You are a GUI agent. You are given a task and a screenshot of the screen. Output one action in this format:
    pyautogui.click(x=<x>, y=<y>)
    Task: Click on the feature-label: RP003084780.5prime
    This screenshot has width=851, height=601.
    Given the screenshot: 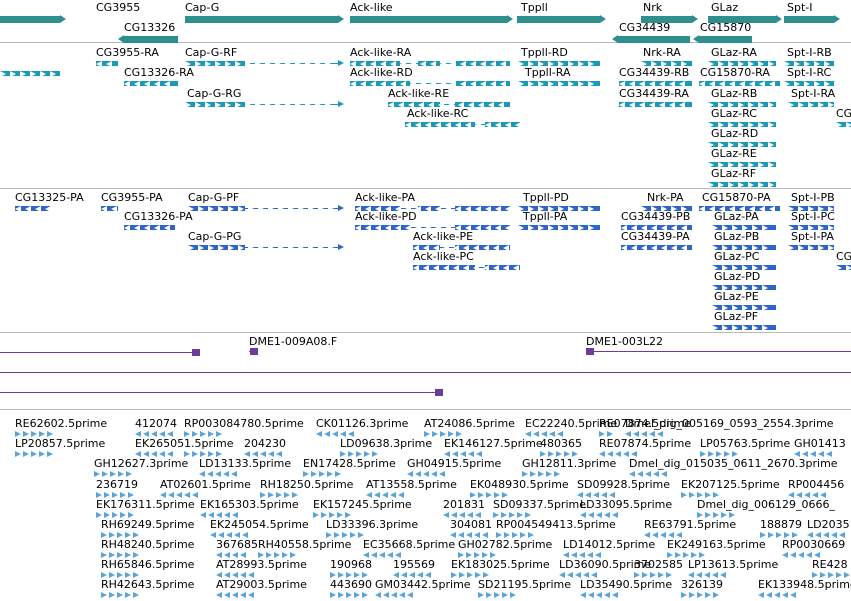 What is the action you would take?
    pyautogui.click(x=244, y=423)
    